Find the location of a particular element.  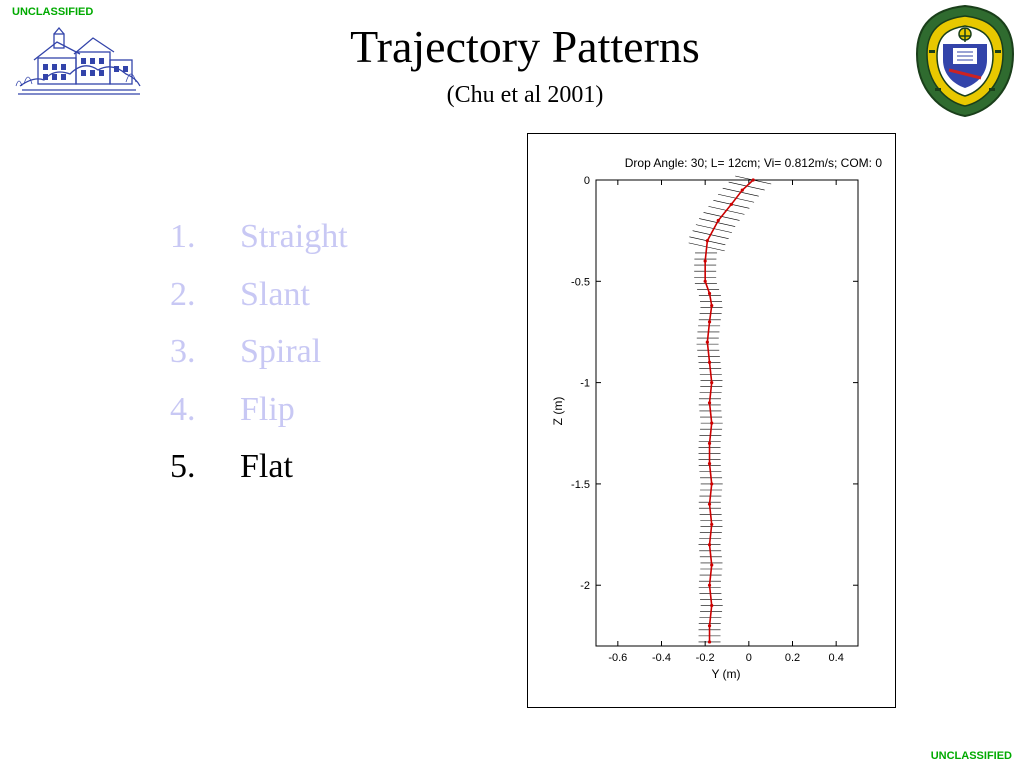

y-tick-label: -0.5 is located at coordinates (580, 282).